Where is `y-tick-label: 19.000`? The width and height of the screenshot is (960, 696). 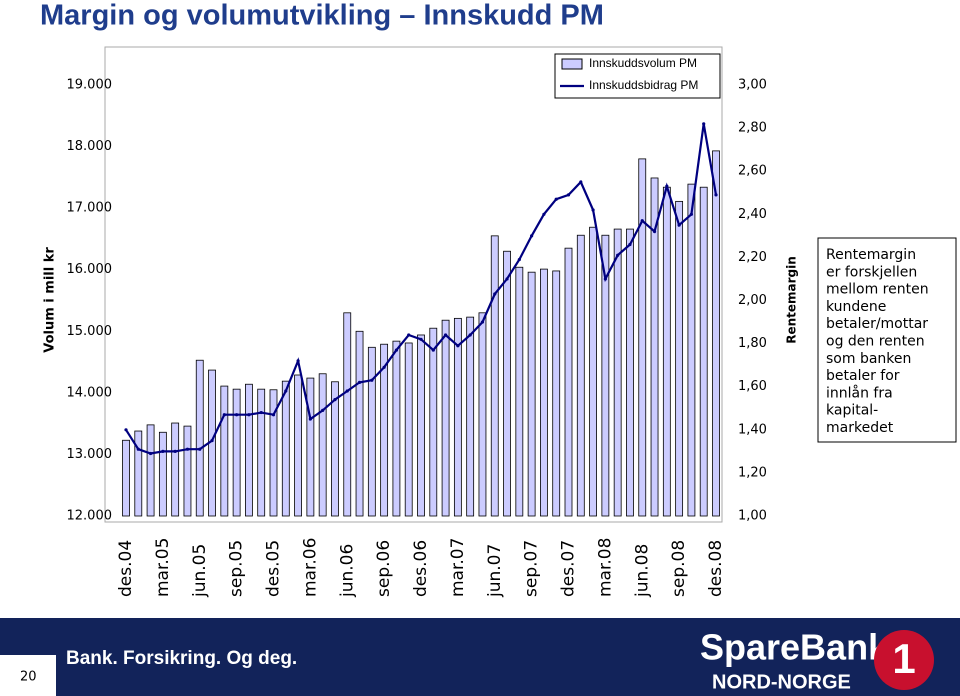 y-tick-label: 19.000 is located at coordinates (90, 85).